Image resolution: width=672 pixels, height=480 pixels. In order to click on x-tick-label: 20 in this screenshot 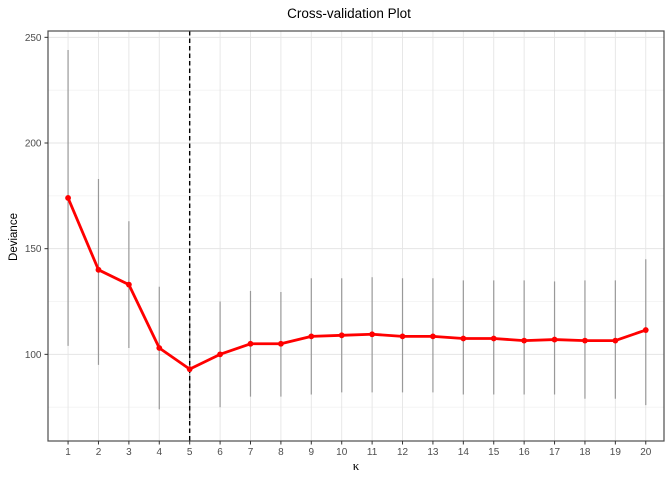, I will do `click(646, 452)`.